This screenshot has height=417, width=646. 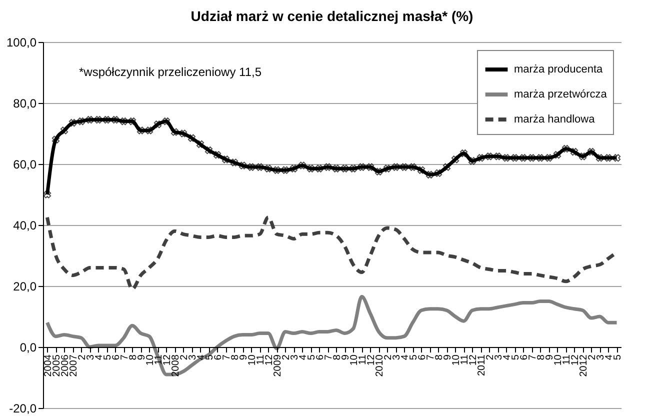 What do you see at coordinates (555, 120) in the screenshot?
I see `legend-label: marża handlowa` at bounding box center [555, 120].